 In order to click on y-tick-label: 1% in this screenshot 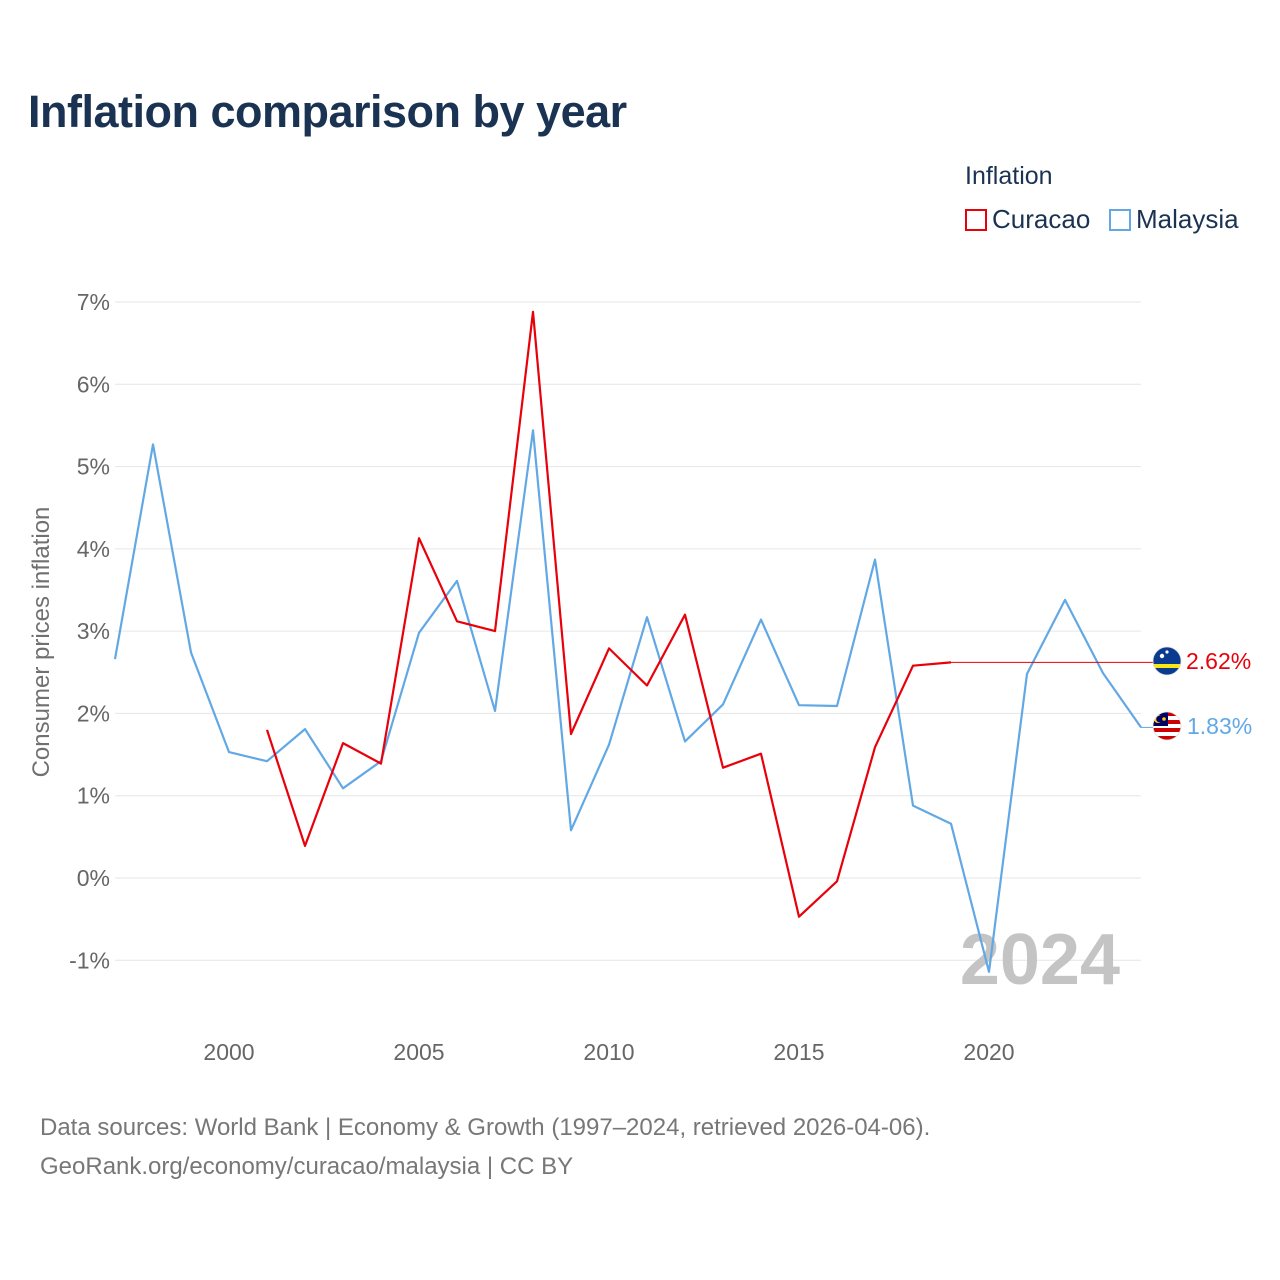, I will do `click(93, 796)`.